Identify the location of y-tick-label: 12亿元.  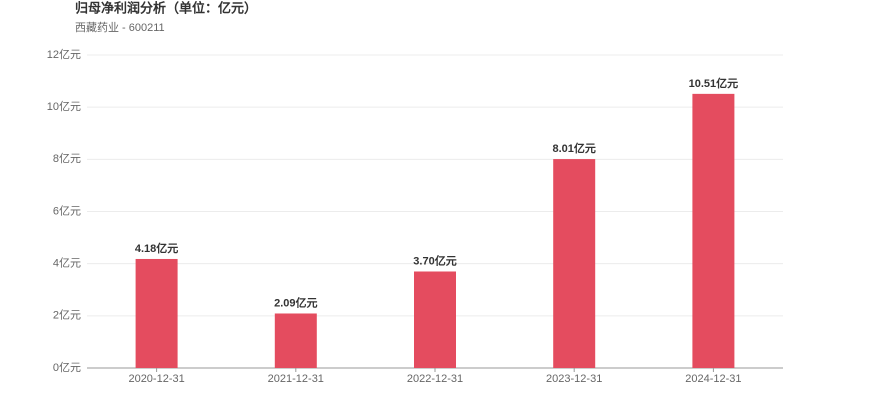
(64, 54).